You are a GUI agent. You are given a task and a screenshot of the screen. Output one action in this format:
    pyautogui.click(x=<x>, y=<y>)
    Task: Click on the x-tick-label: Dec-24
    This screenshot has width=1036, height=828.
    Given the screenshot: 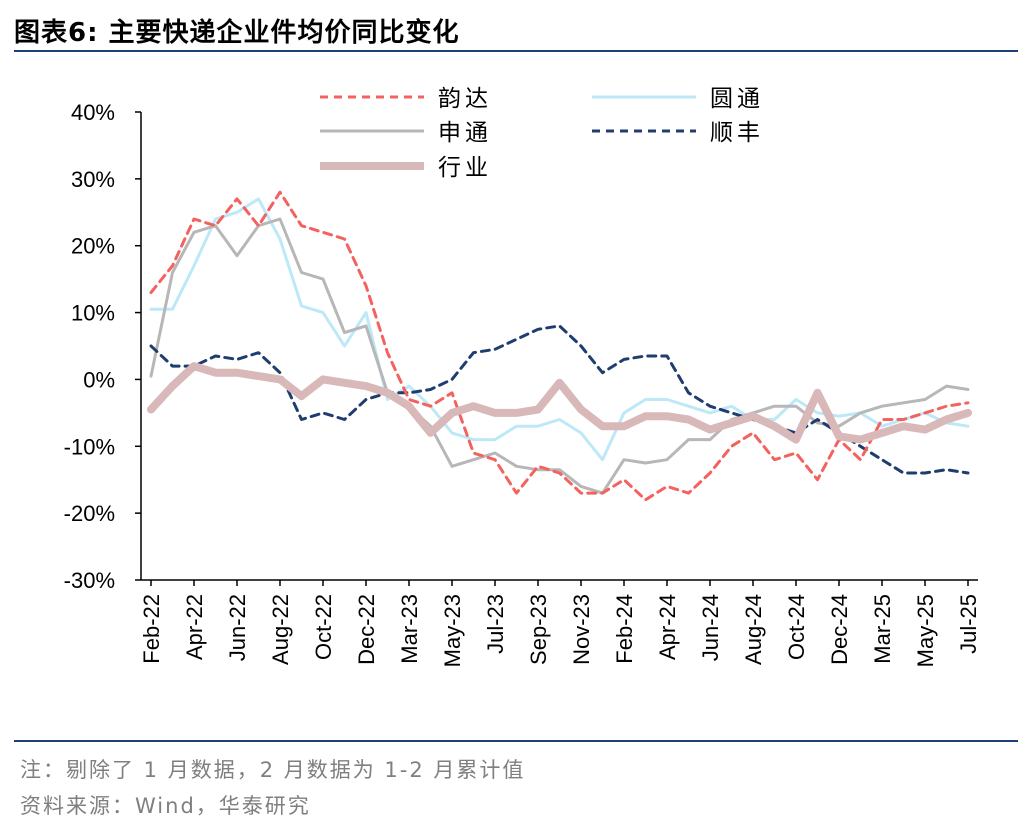 What is the action you would take?
    pyautogui.click(x=839, y=629)
    